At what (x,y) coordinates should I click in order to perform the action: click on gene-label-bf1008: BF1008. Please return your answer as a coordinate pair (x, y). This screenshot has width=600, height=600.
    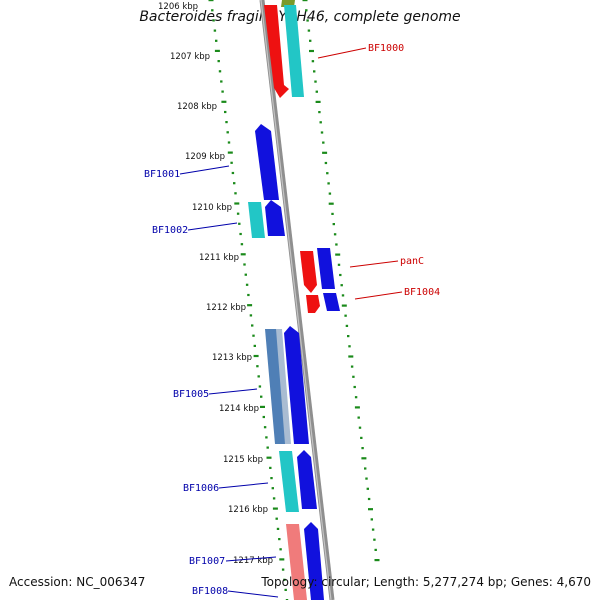
    Looking at the image, I should click on (210, 591).